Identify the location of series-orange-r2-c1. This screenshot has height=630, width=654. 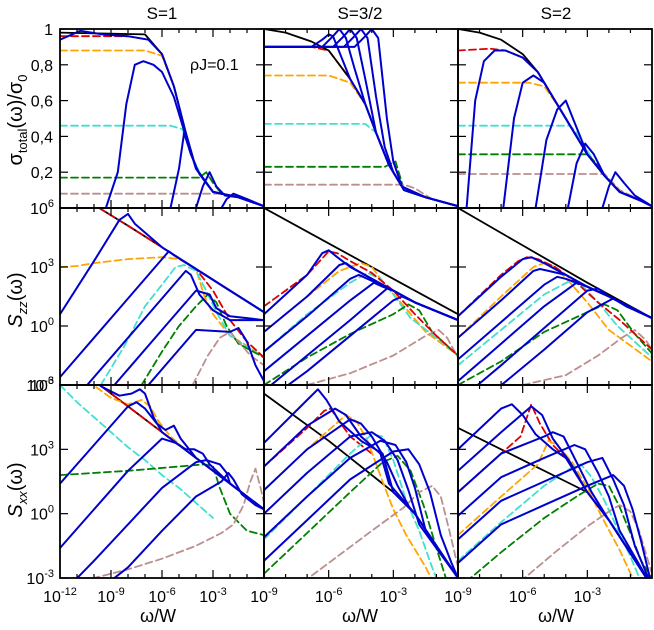
(348, 496).